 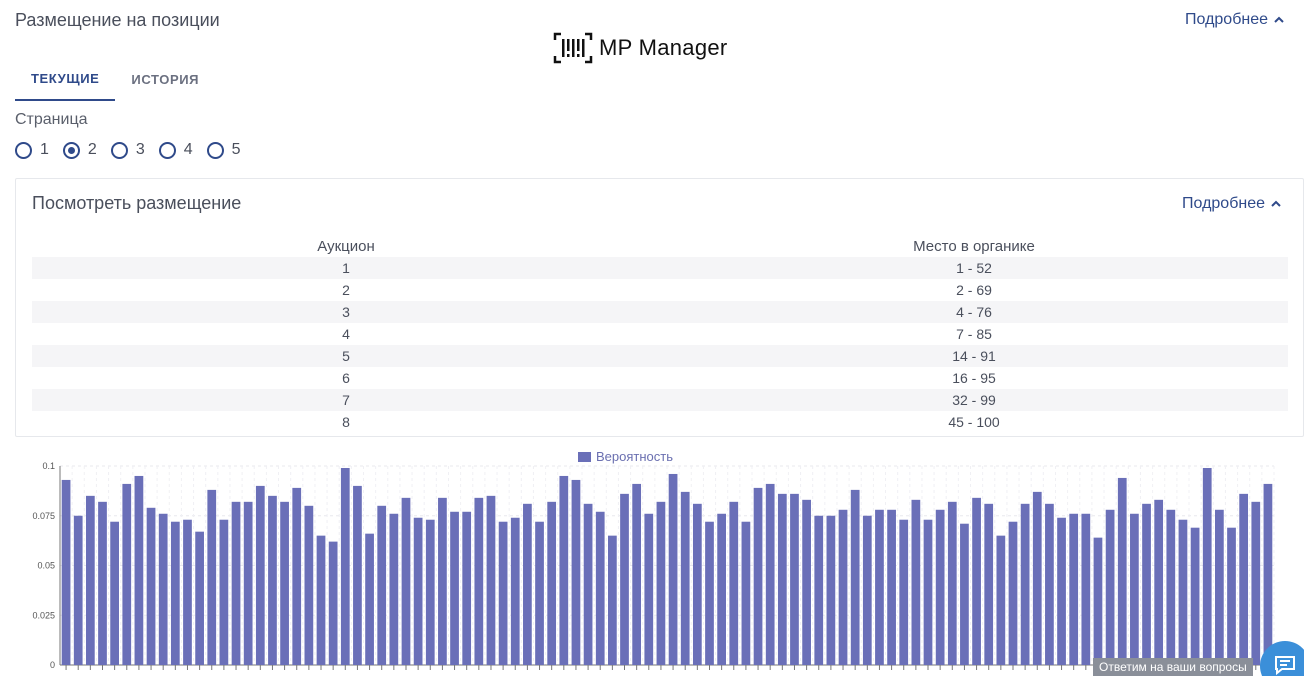 I want to click on tab-history: ИСТОРИЯ, so click(x=165, y=79).